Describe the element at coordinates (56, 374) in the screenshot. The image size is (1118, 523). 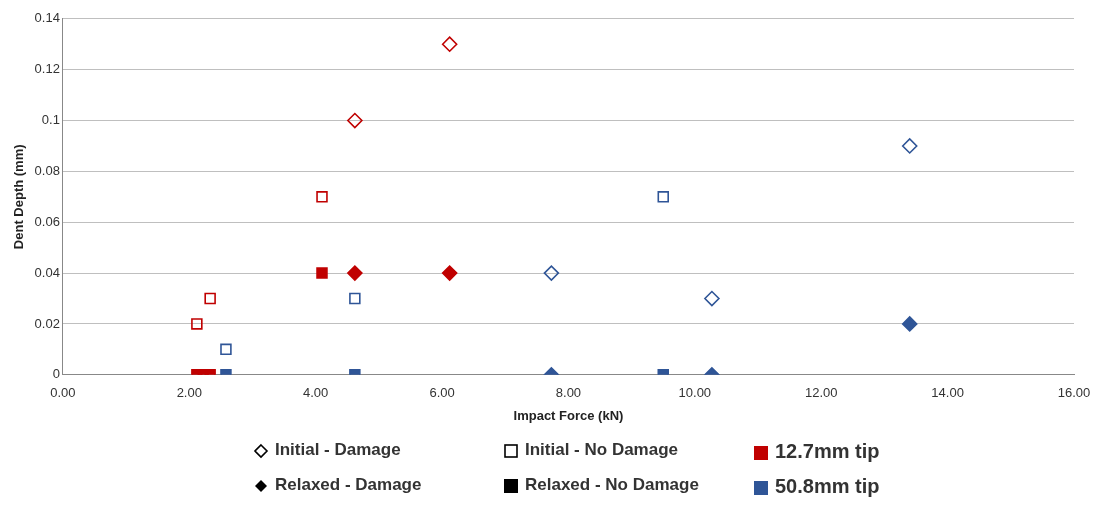
I see `y-tick-label: 0` at that location.